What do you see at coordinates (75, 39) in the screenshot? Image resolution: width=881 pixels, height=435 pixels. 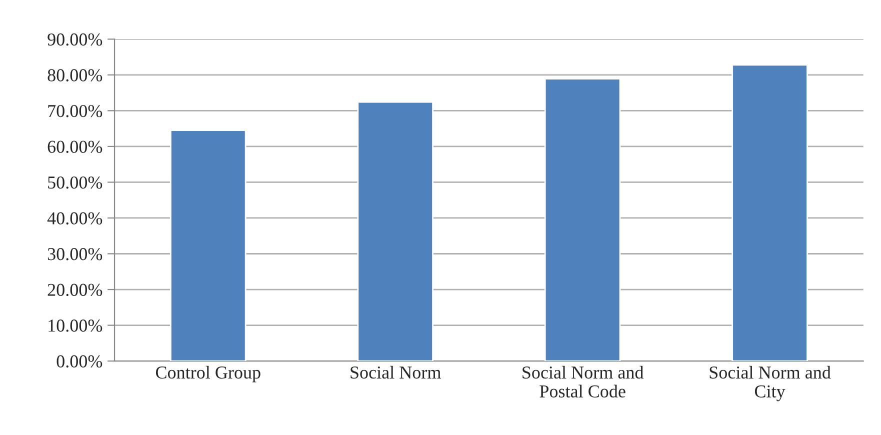 I see `y-tick-label: 90.00%` at bounding box center [75, 39].